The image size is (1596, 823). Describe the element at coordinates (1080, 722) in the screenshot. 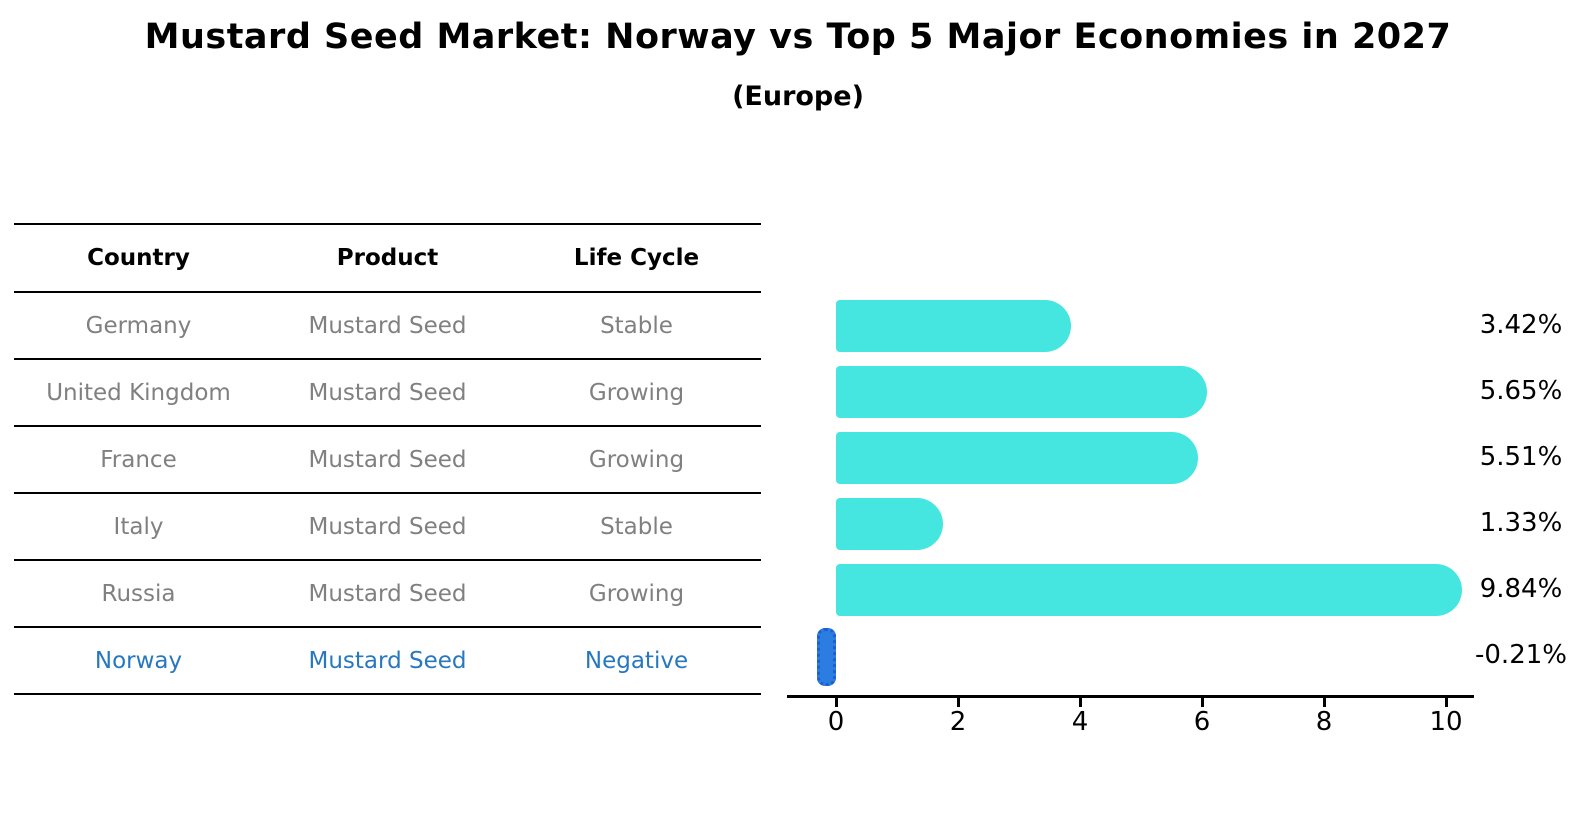

I see `x-tick-label: 4` at that location.